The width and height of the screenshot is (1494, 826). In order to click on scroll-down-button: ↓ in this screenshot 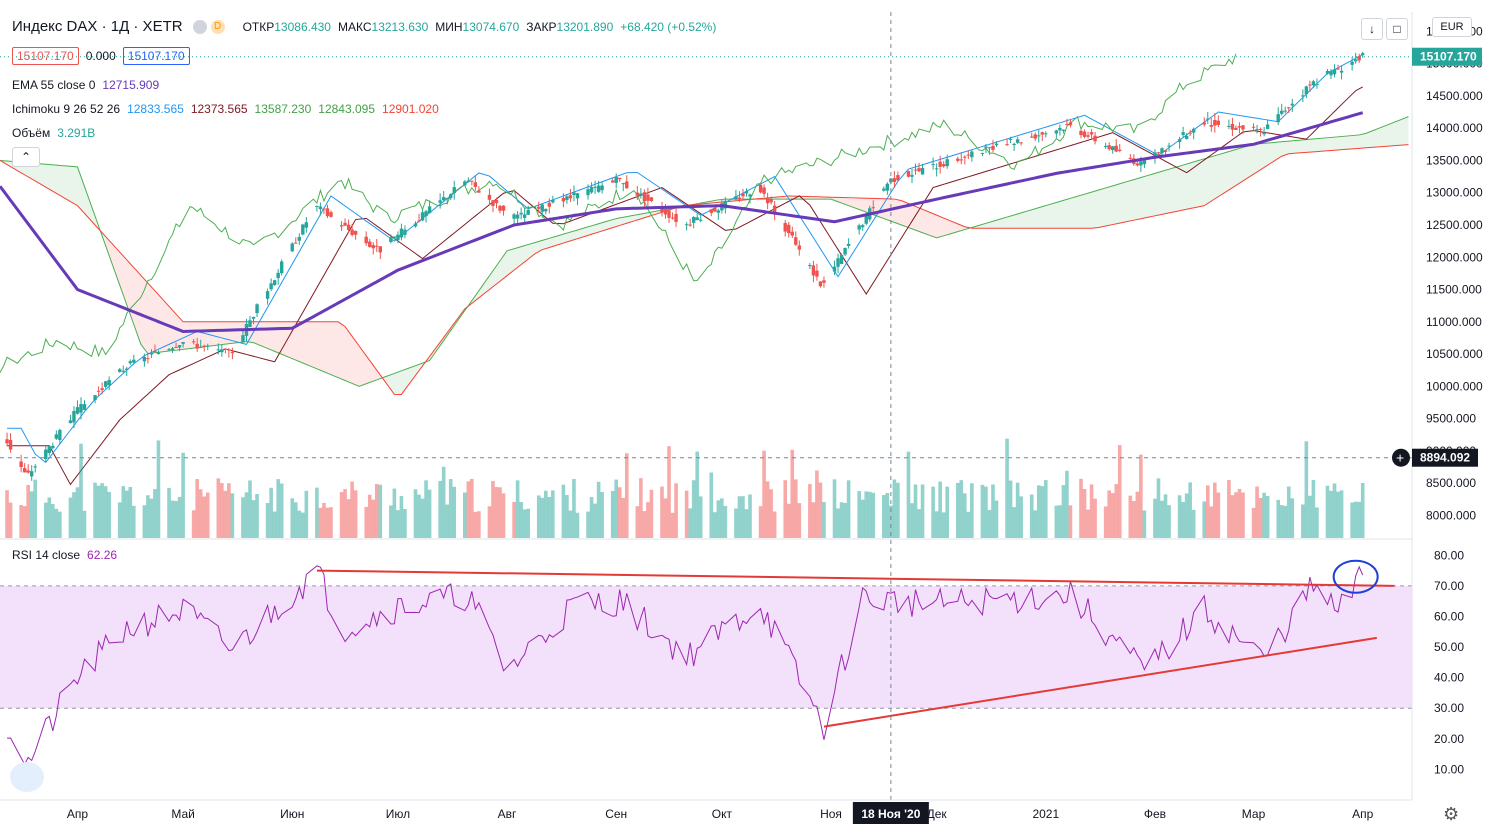, I will do `click(1372, 29)`.